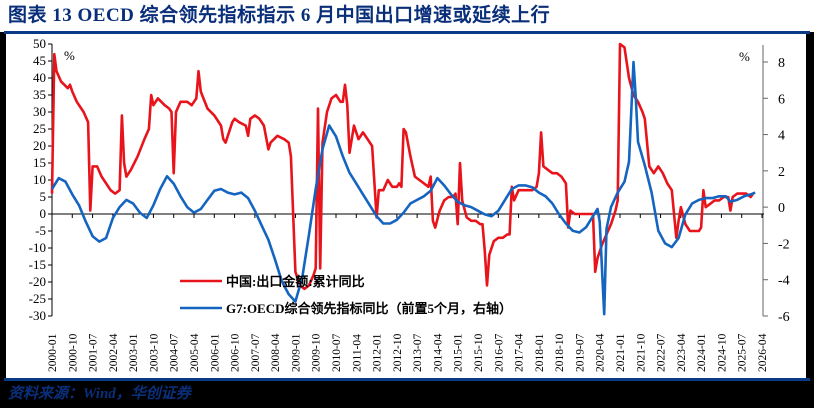 The height and width of the screenshot is (408, 814). I want to click on x-axis-tick-label: 2009-01, so click(296, 352).